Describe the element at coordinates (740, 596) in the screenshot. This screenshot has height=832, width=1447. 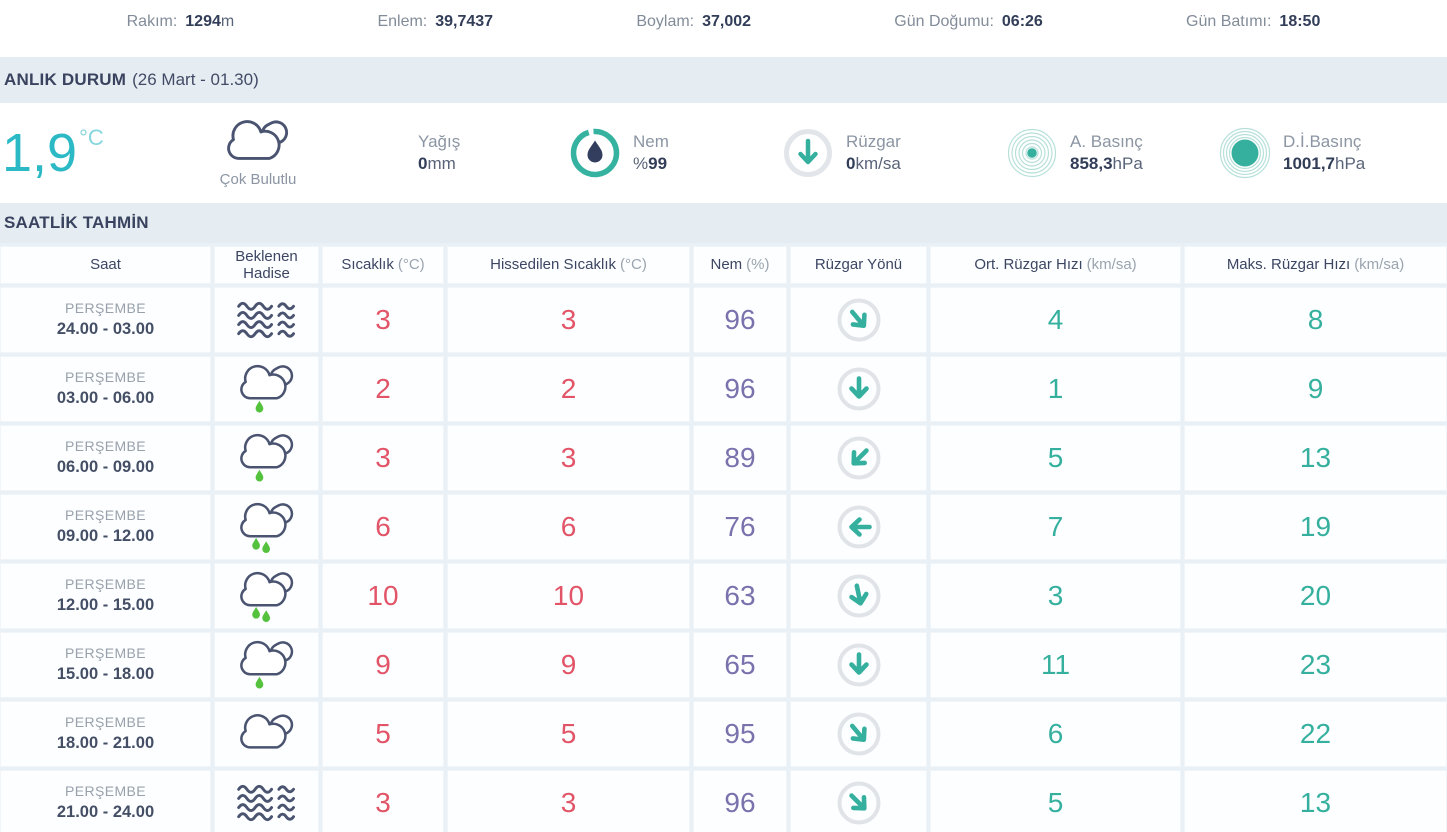
I see `forecast-humidity-cell: 63` at that location.